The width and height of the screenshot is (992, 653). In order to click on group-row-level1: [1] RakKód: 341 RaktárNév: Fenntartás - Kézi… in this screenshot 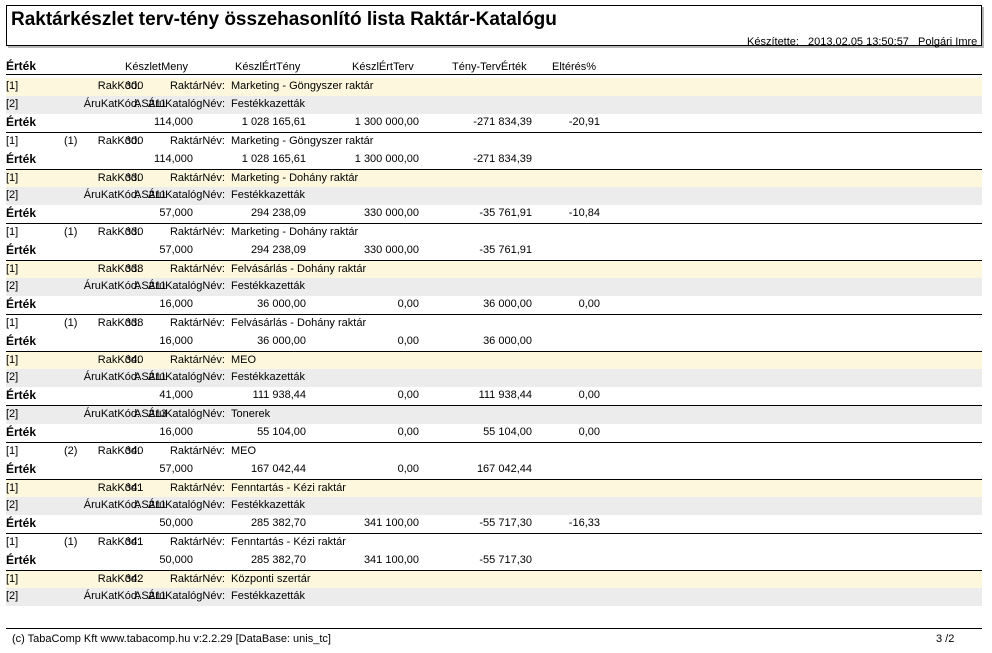, I will do `click(494, 488)`.